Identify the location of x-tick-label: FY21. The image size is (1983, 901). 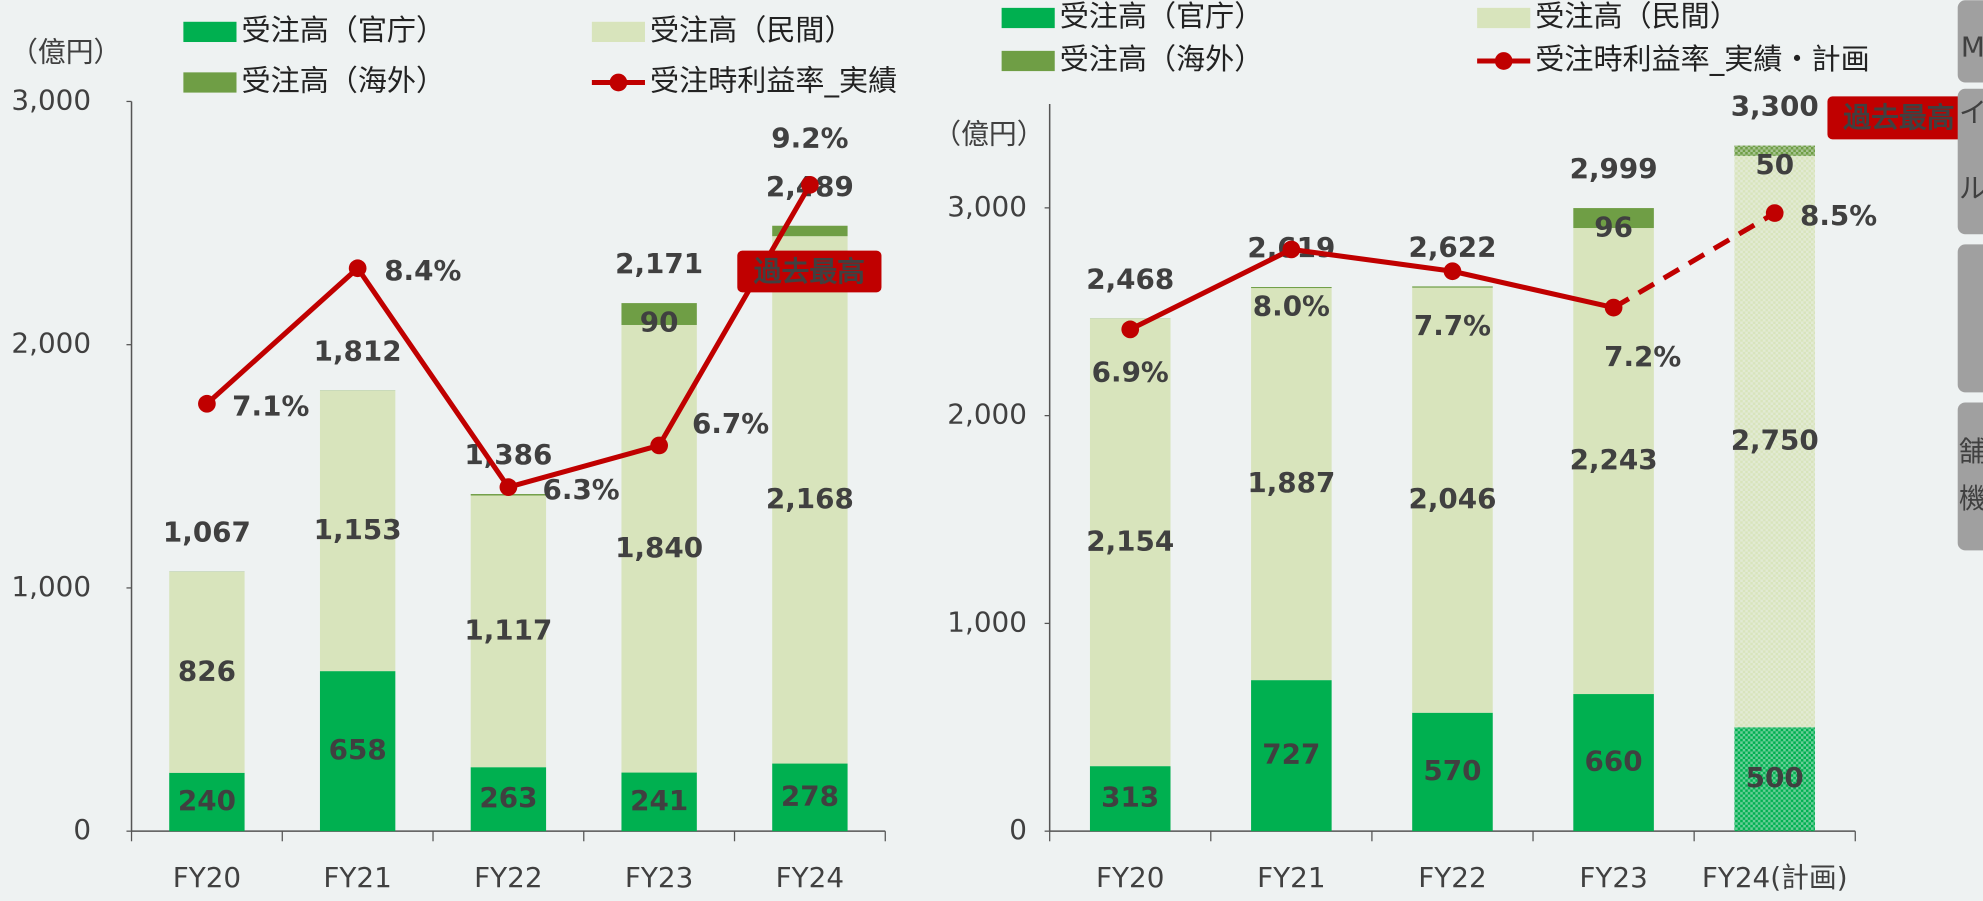
(357, 877).